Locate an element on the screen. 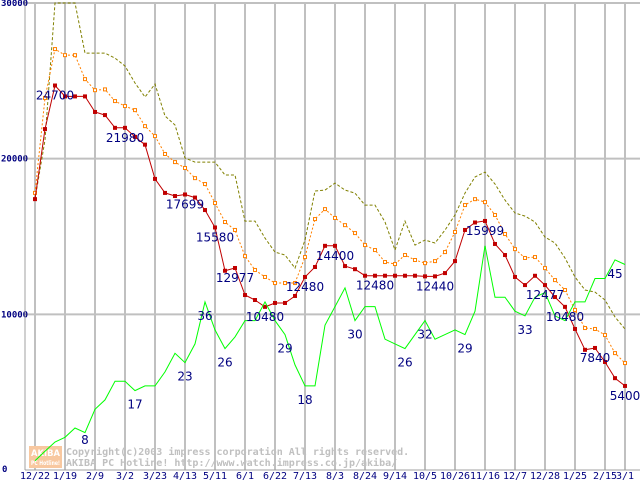 The image size is (640, 480). x-tick-label: 10/26 is located at coordinates (455, 475).